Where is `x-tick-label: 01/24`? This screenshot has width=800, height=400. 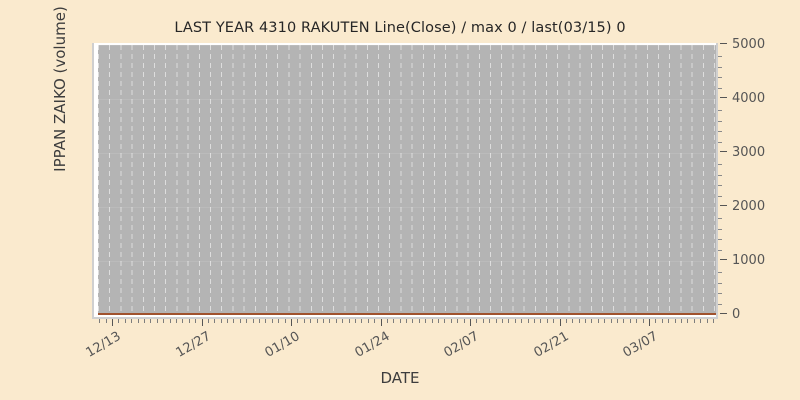 x-tick-label: 01/24 is located at coordinates (372, 345).